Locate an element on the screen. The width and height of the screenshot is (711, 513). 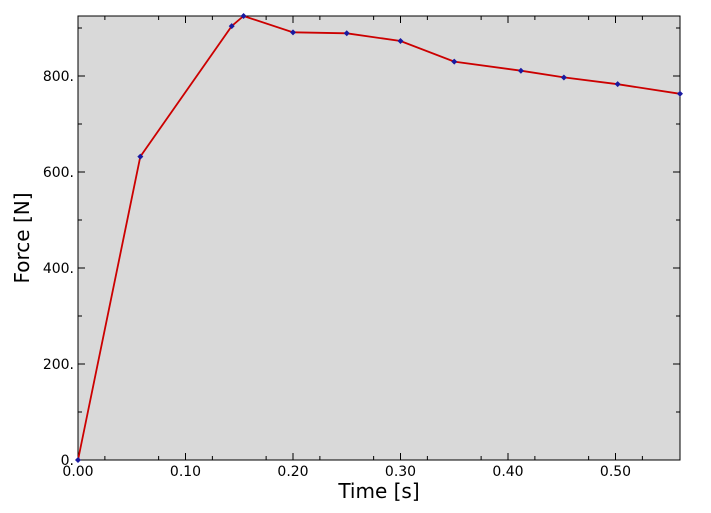
x-tick-label: 0.20 is located at coordinates (292, 472).